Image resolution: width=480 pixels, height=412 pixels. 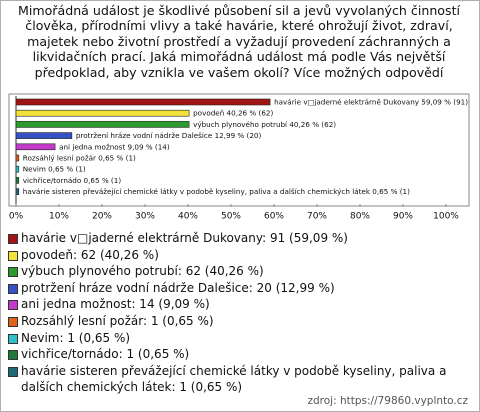 What do you see at coordinates (317, 217) in the screenshot?
I see `x-tick-label: 70%` at bounding box center [317, 217].